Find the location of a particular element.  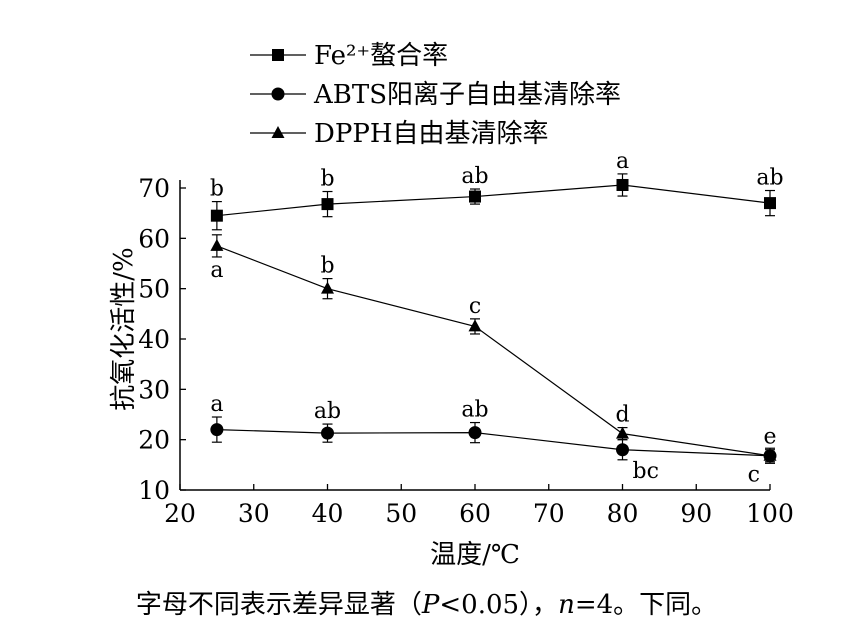

caption-n-symbol: n is located at coordinates (566, 605).